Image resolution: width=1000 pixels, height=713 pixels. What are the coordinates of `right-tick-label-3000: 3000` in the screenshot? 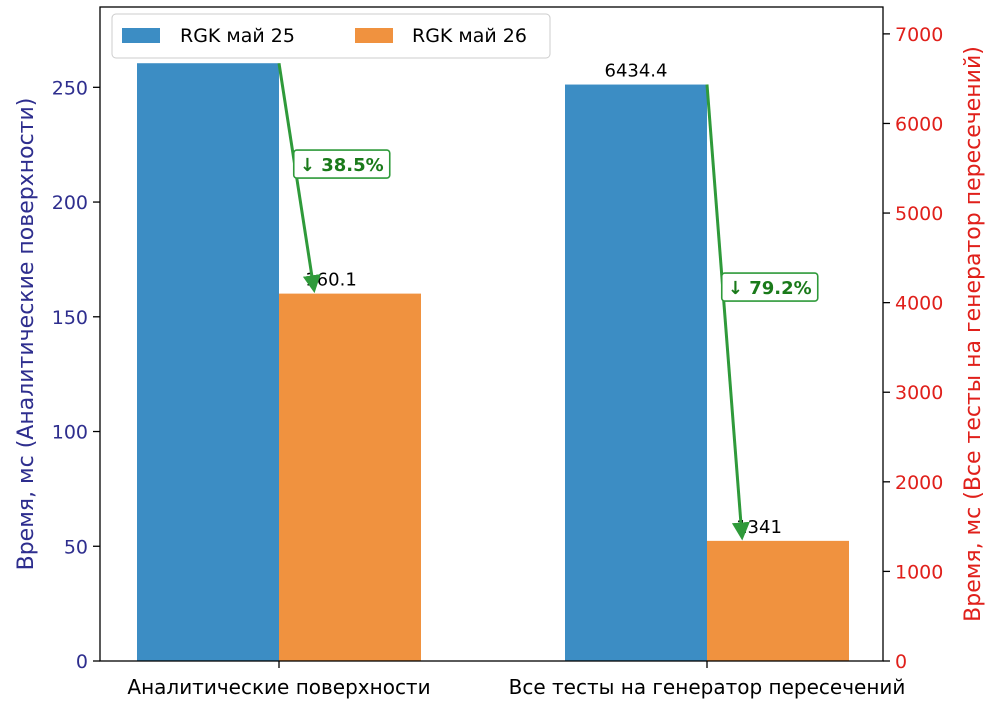 It's located at (919, 393).